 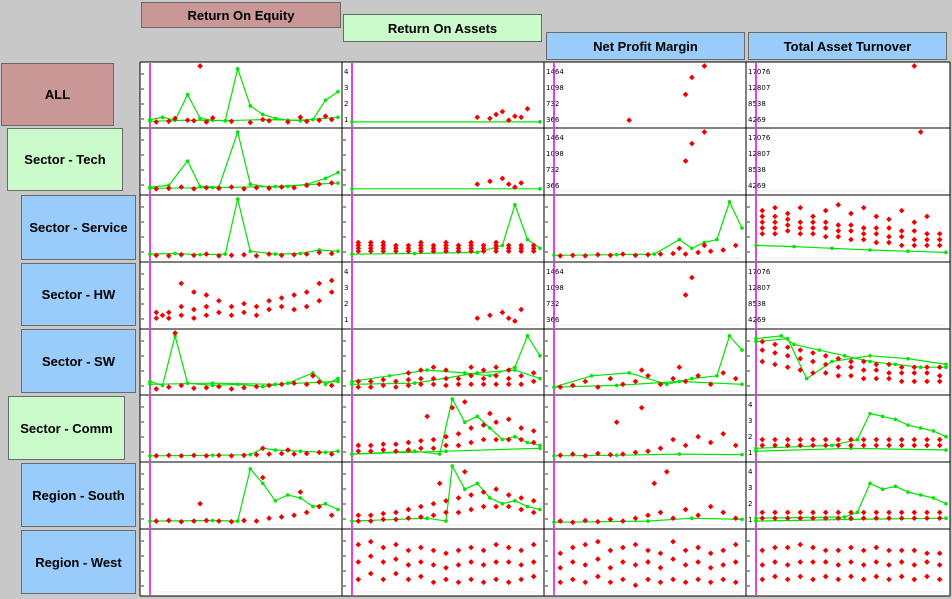 I want to click on row-header-region-west: Region - West, so click(x=78, y=562).